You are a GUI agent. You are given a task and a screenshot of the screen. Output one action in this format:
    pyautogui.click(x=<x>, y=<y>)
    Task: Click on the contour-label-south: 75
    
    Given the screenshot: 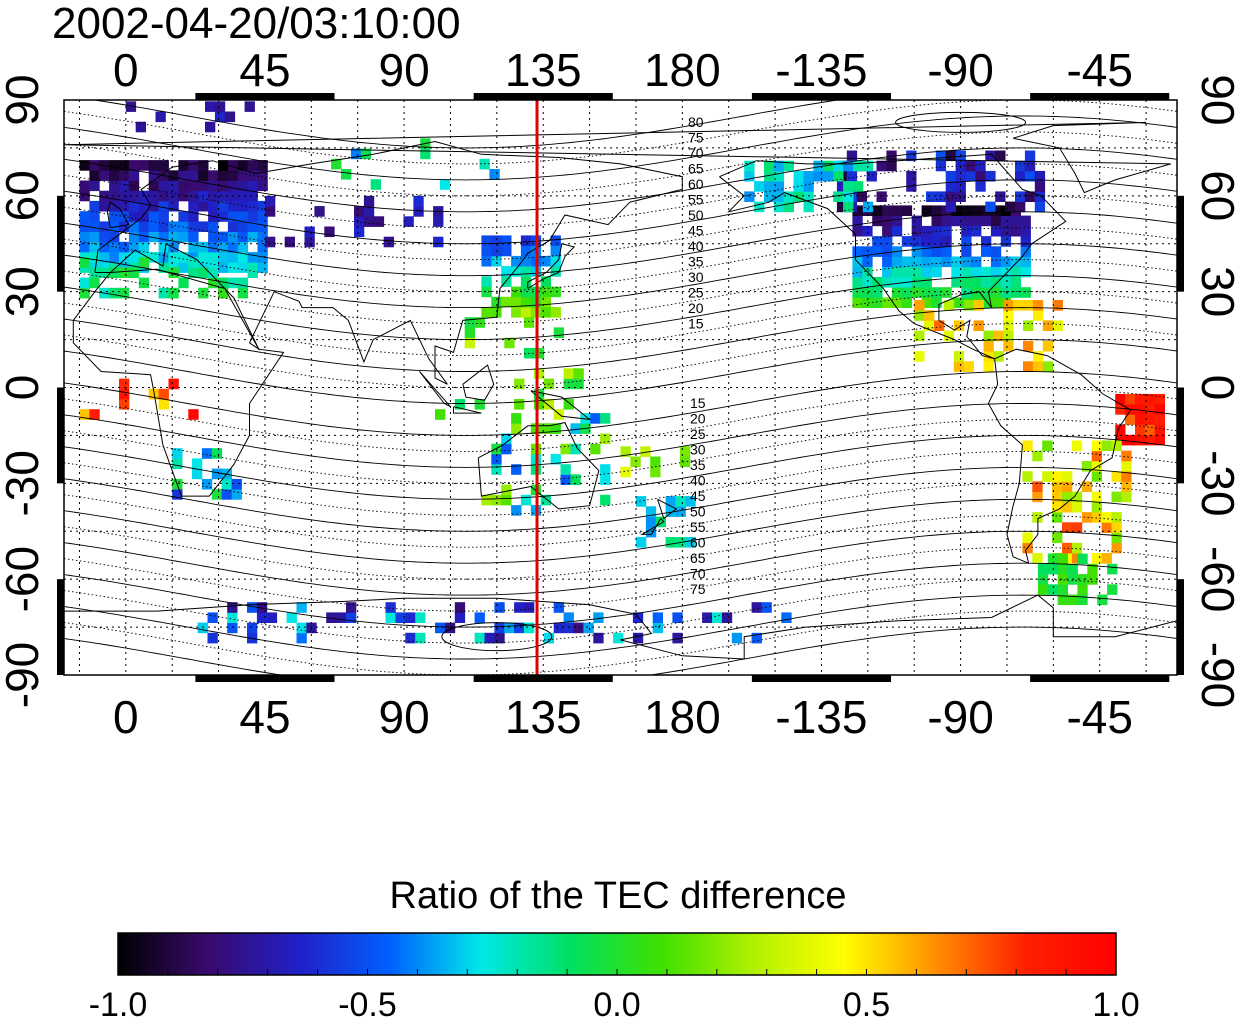 What is the action you would take?
    pyautogui.click(x=698, y=589)
    